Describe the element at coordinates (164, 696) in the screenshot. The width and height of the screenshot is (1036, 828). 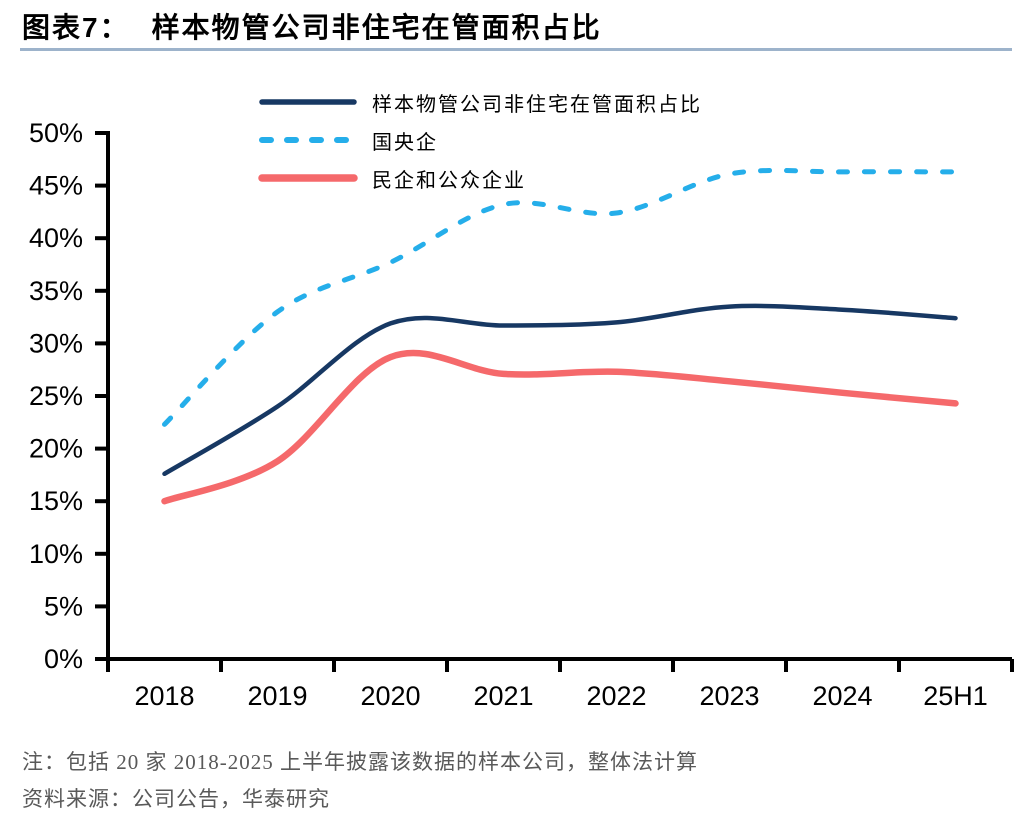
I see `x-tick-label: 2018` at that location.